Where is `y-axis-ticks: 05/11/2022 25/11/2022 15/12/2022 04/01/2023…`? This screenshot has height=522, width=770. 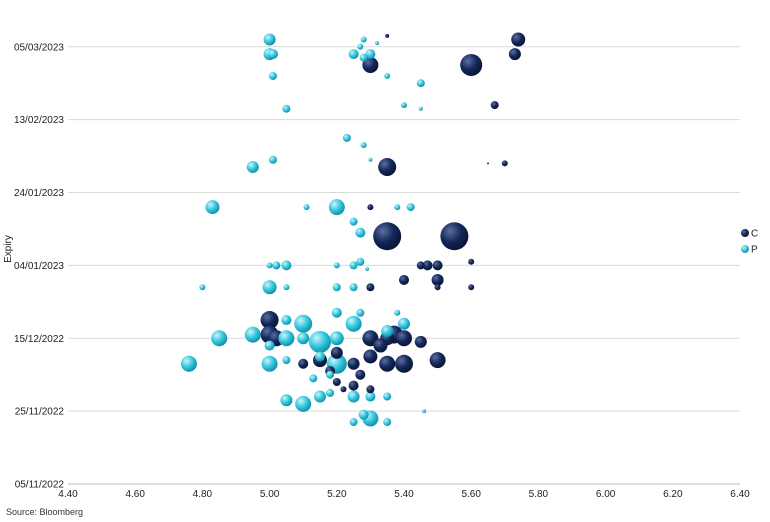
y-axis-ticks: 05/11/2022 25/11/2022 15/12/2022 04/01/2023… is located at coordinates (39, 266).